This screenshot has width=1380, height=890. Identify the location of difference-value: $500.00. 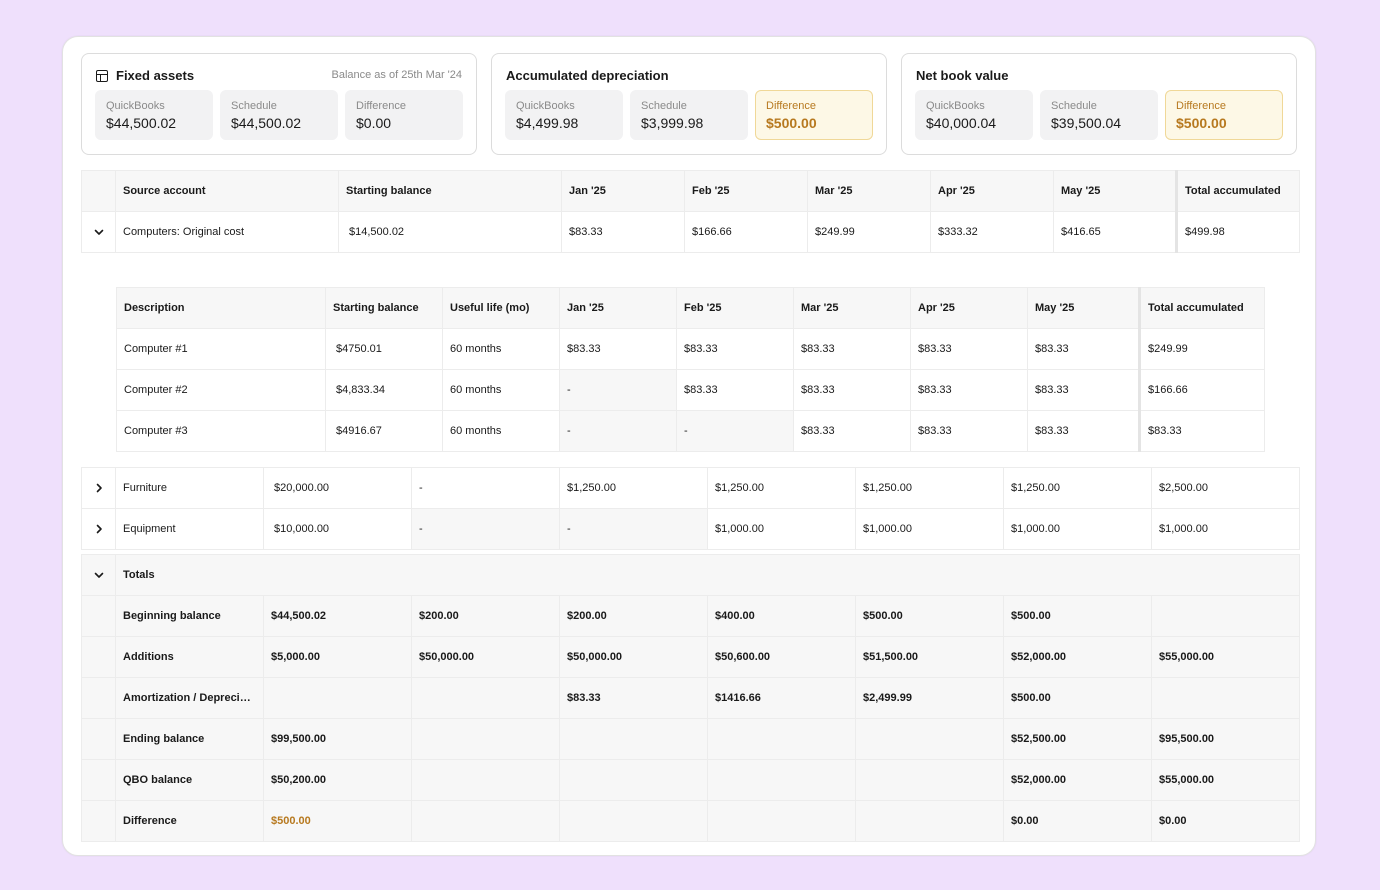
(337, 821).